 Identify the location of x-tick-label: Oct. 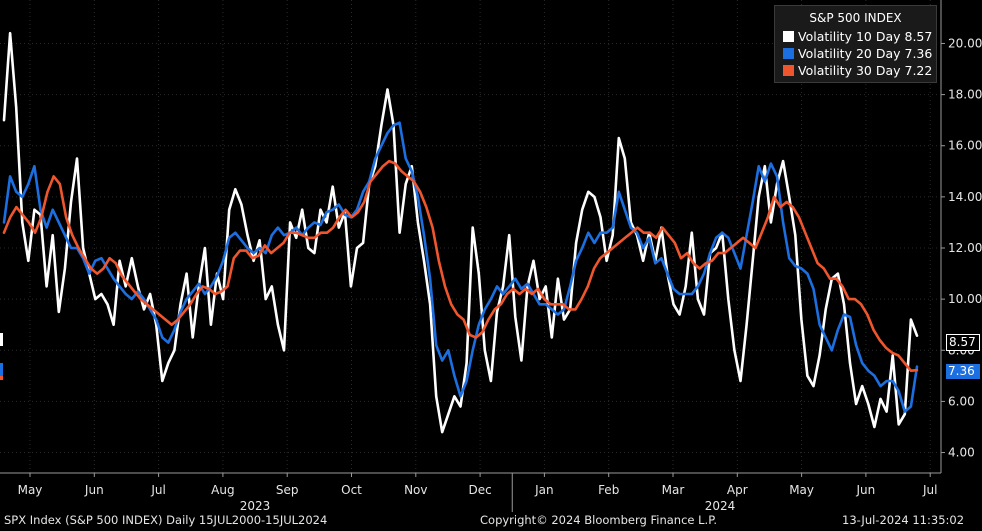
(351, 490).